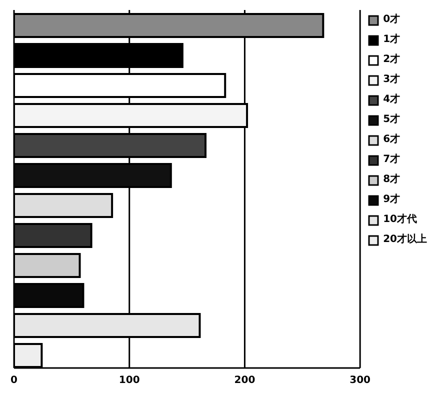 The width and height of the screenshot is (439, 402). I want to click on x-tick-label: 300, so click(360, 380).